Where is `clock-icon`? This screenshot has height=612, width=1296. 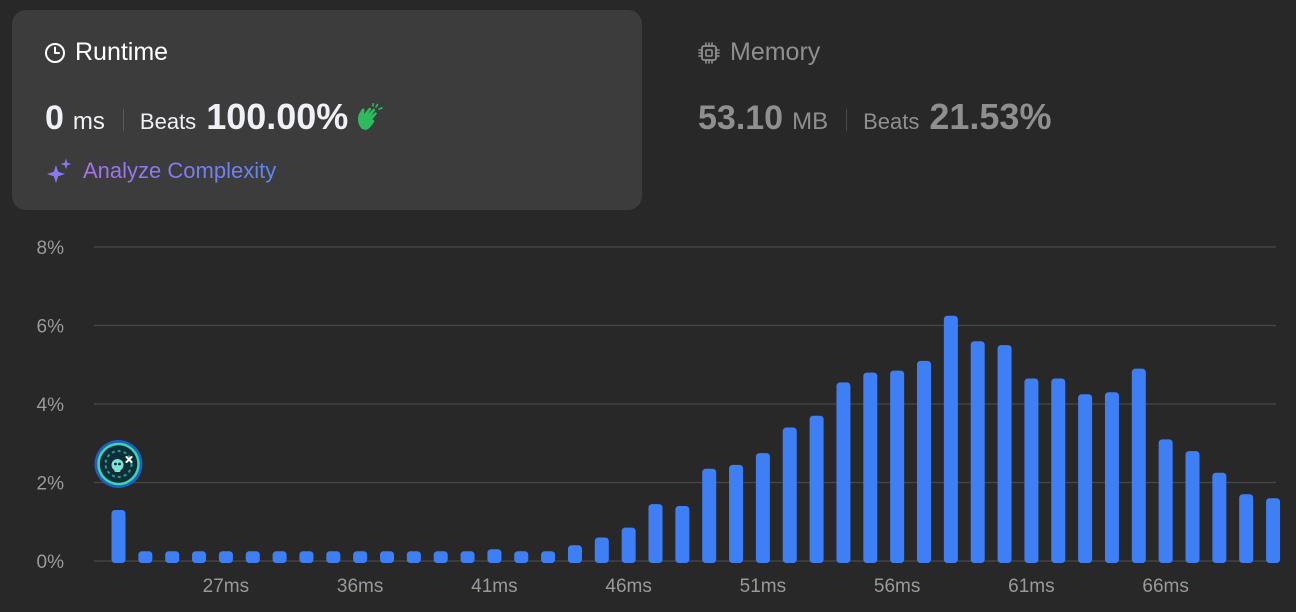 clock-icon is located at coordinates (55, 52).